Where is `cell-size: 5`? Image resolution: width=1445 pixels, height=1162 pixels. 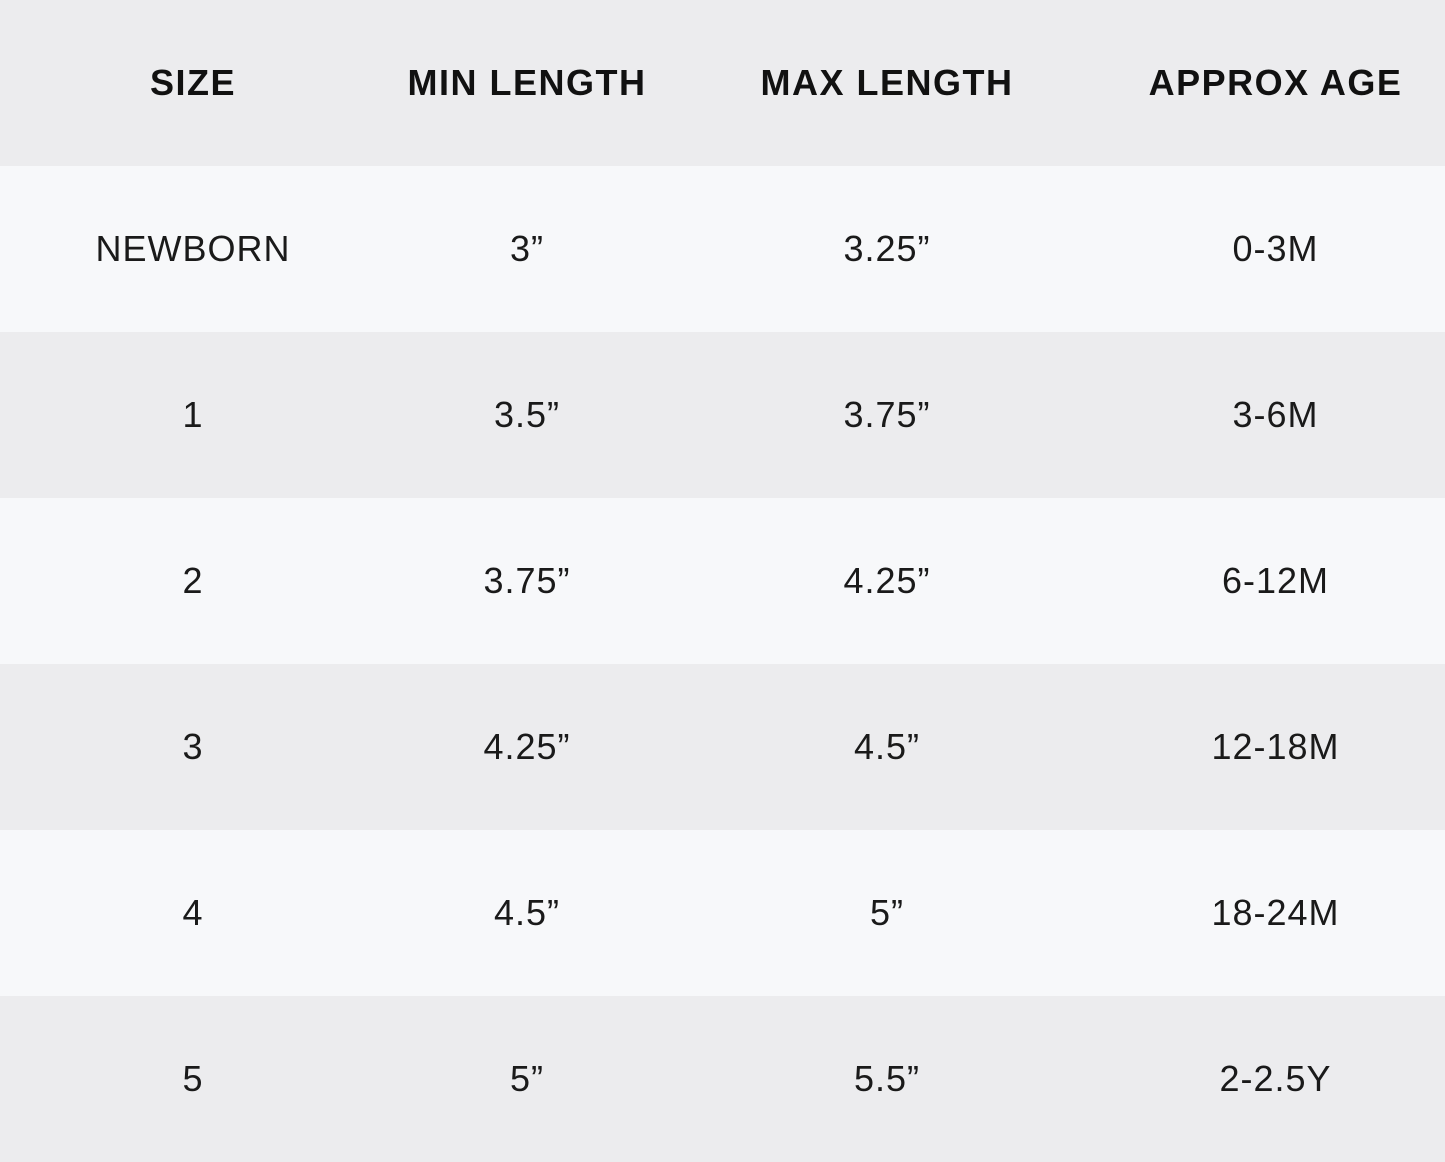 cell-size: 5 is located at coordinates (193, 1079).